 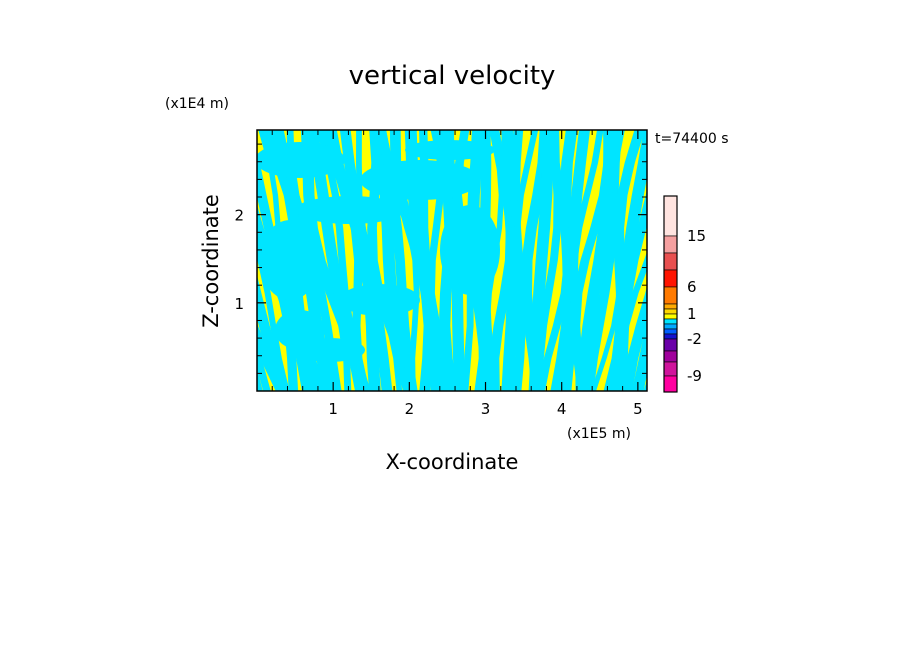 What do you see at coordinates (333, 409) in the screenshot?
I see `x-tick-label: 1` at bounding box center [333, 409].